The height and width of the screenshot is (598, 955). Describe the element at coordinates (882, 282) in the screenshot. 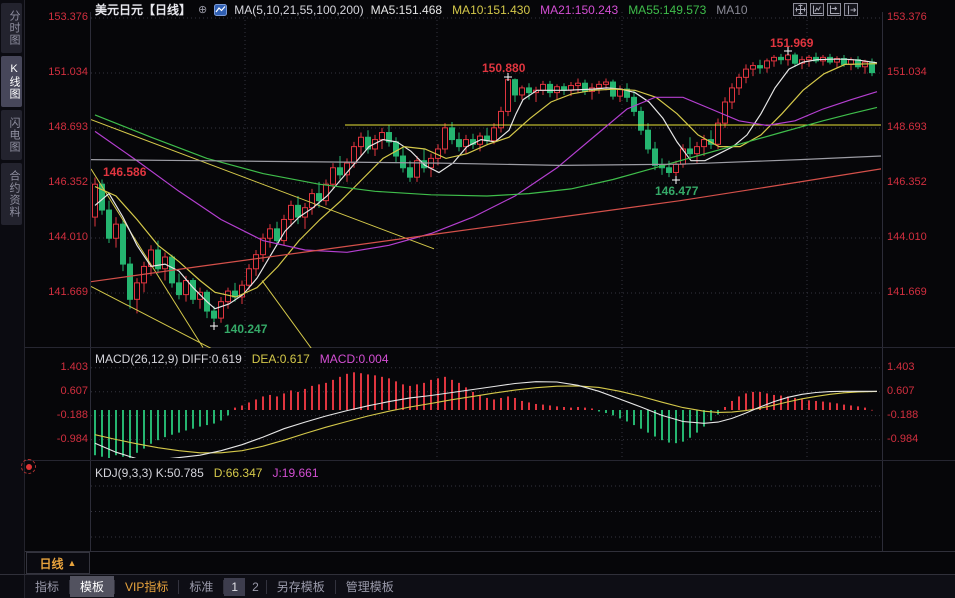

I see `right-axis-line` at that location.